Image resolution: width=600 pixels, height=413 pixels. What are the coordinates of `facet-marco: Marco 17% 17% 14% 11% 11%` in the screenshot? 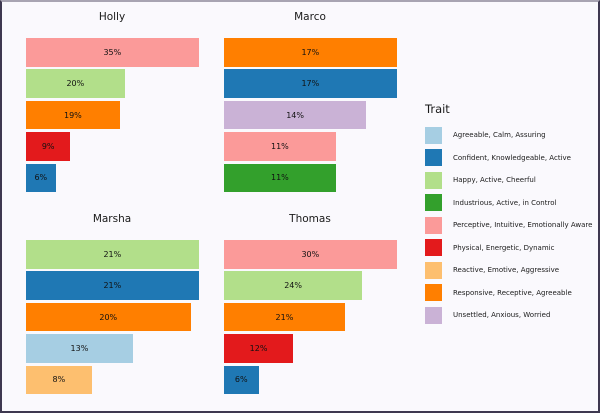 It's located at (310, 106).